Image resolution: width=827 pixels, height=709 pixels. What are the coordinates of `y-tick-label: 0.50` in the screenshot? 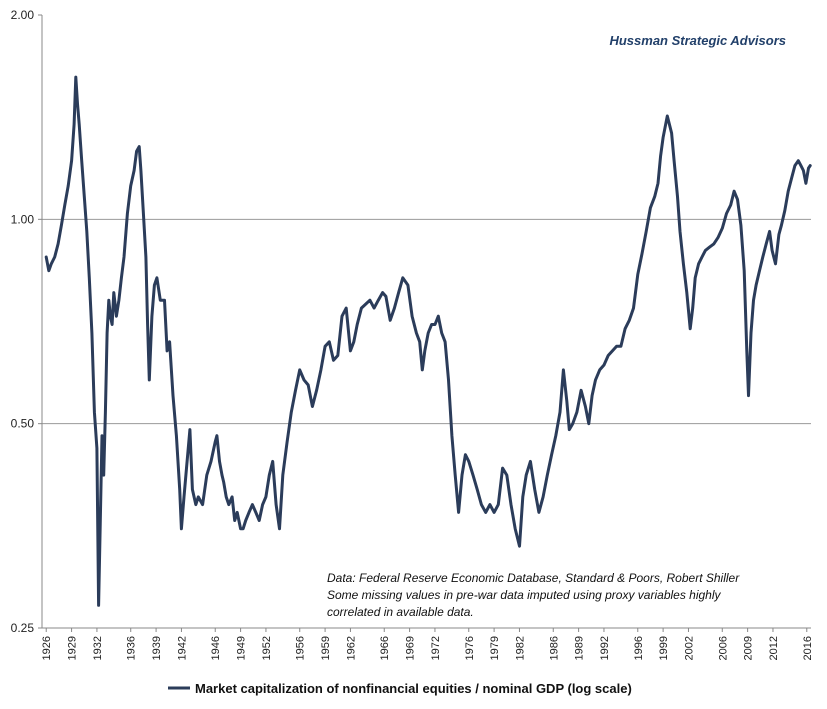 It's located at (23, 424).